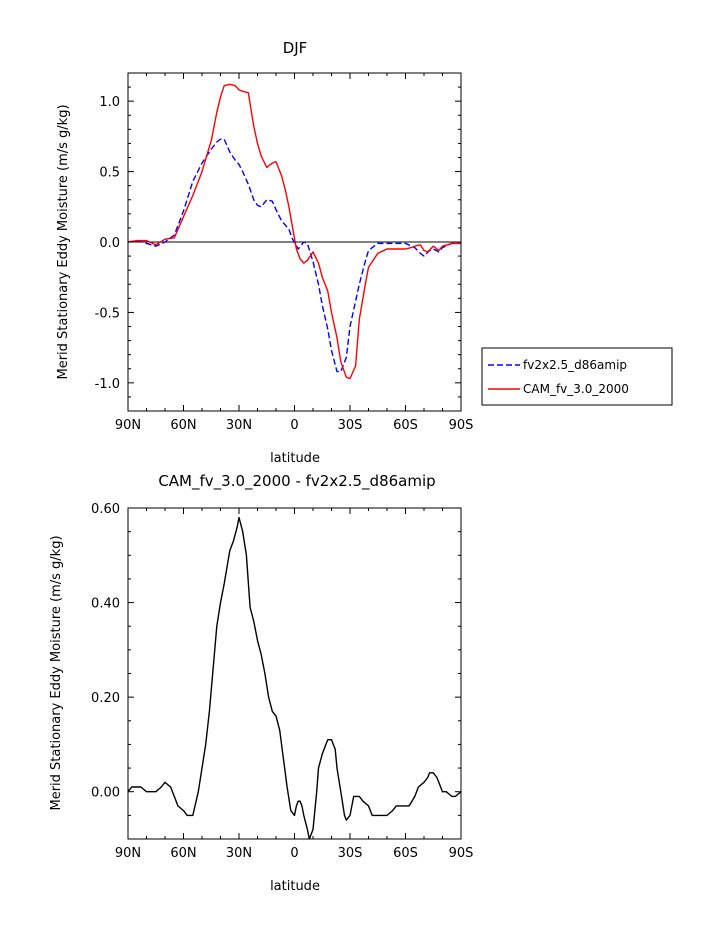  What do you see at coordinates (405, 853) in the screenshot?
I see `bottom-xtick-label: 60S` at bounding box center [405, 853].